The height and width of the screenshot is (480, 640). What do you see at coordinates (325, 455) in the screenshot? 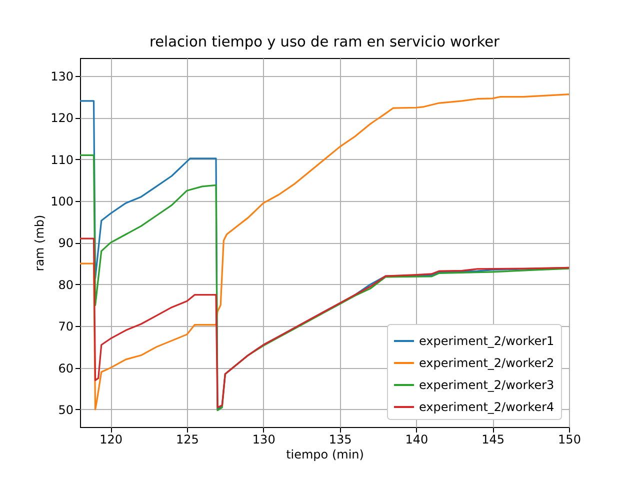
I see `x-axis-title: tiempo (min)` at bounding box center [325, 455].